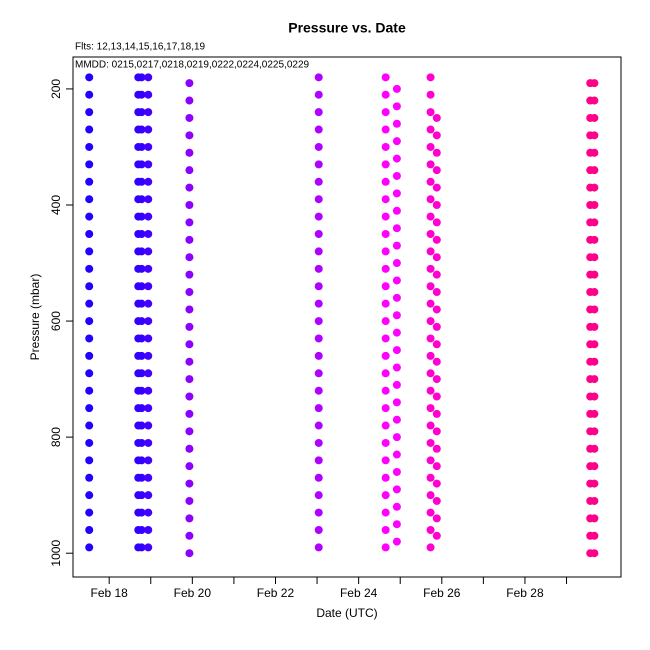 Image resolution: width=650 pixels, height=650 pixels. I want to click on y-tick-label: 400, so click(56, 205).